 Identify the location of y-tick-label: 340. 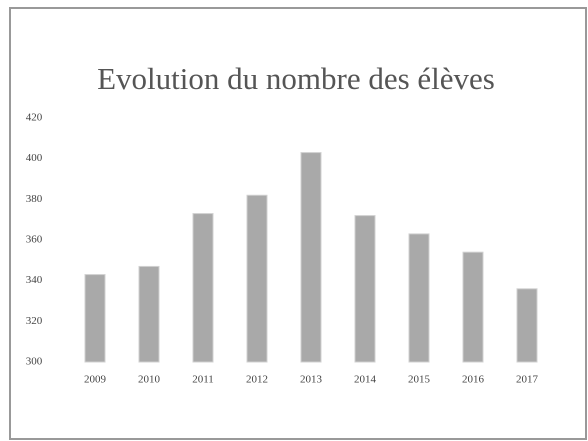
(34, 280).